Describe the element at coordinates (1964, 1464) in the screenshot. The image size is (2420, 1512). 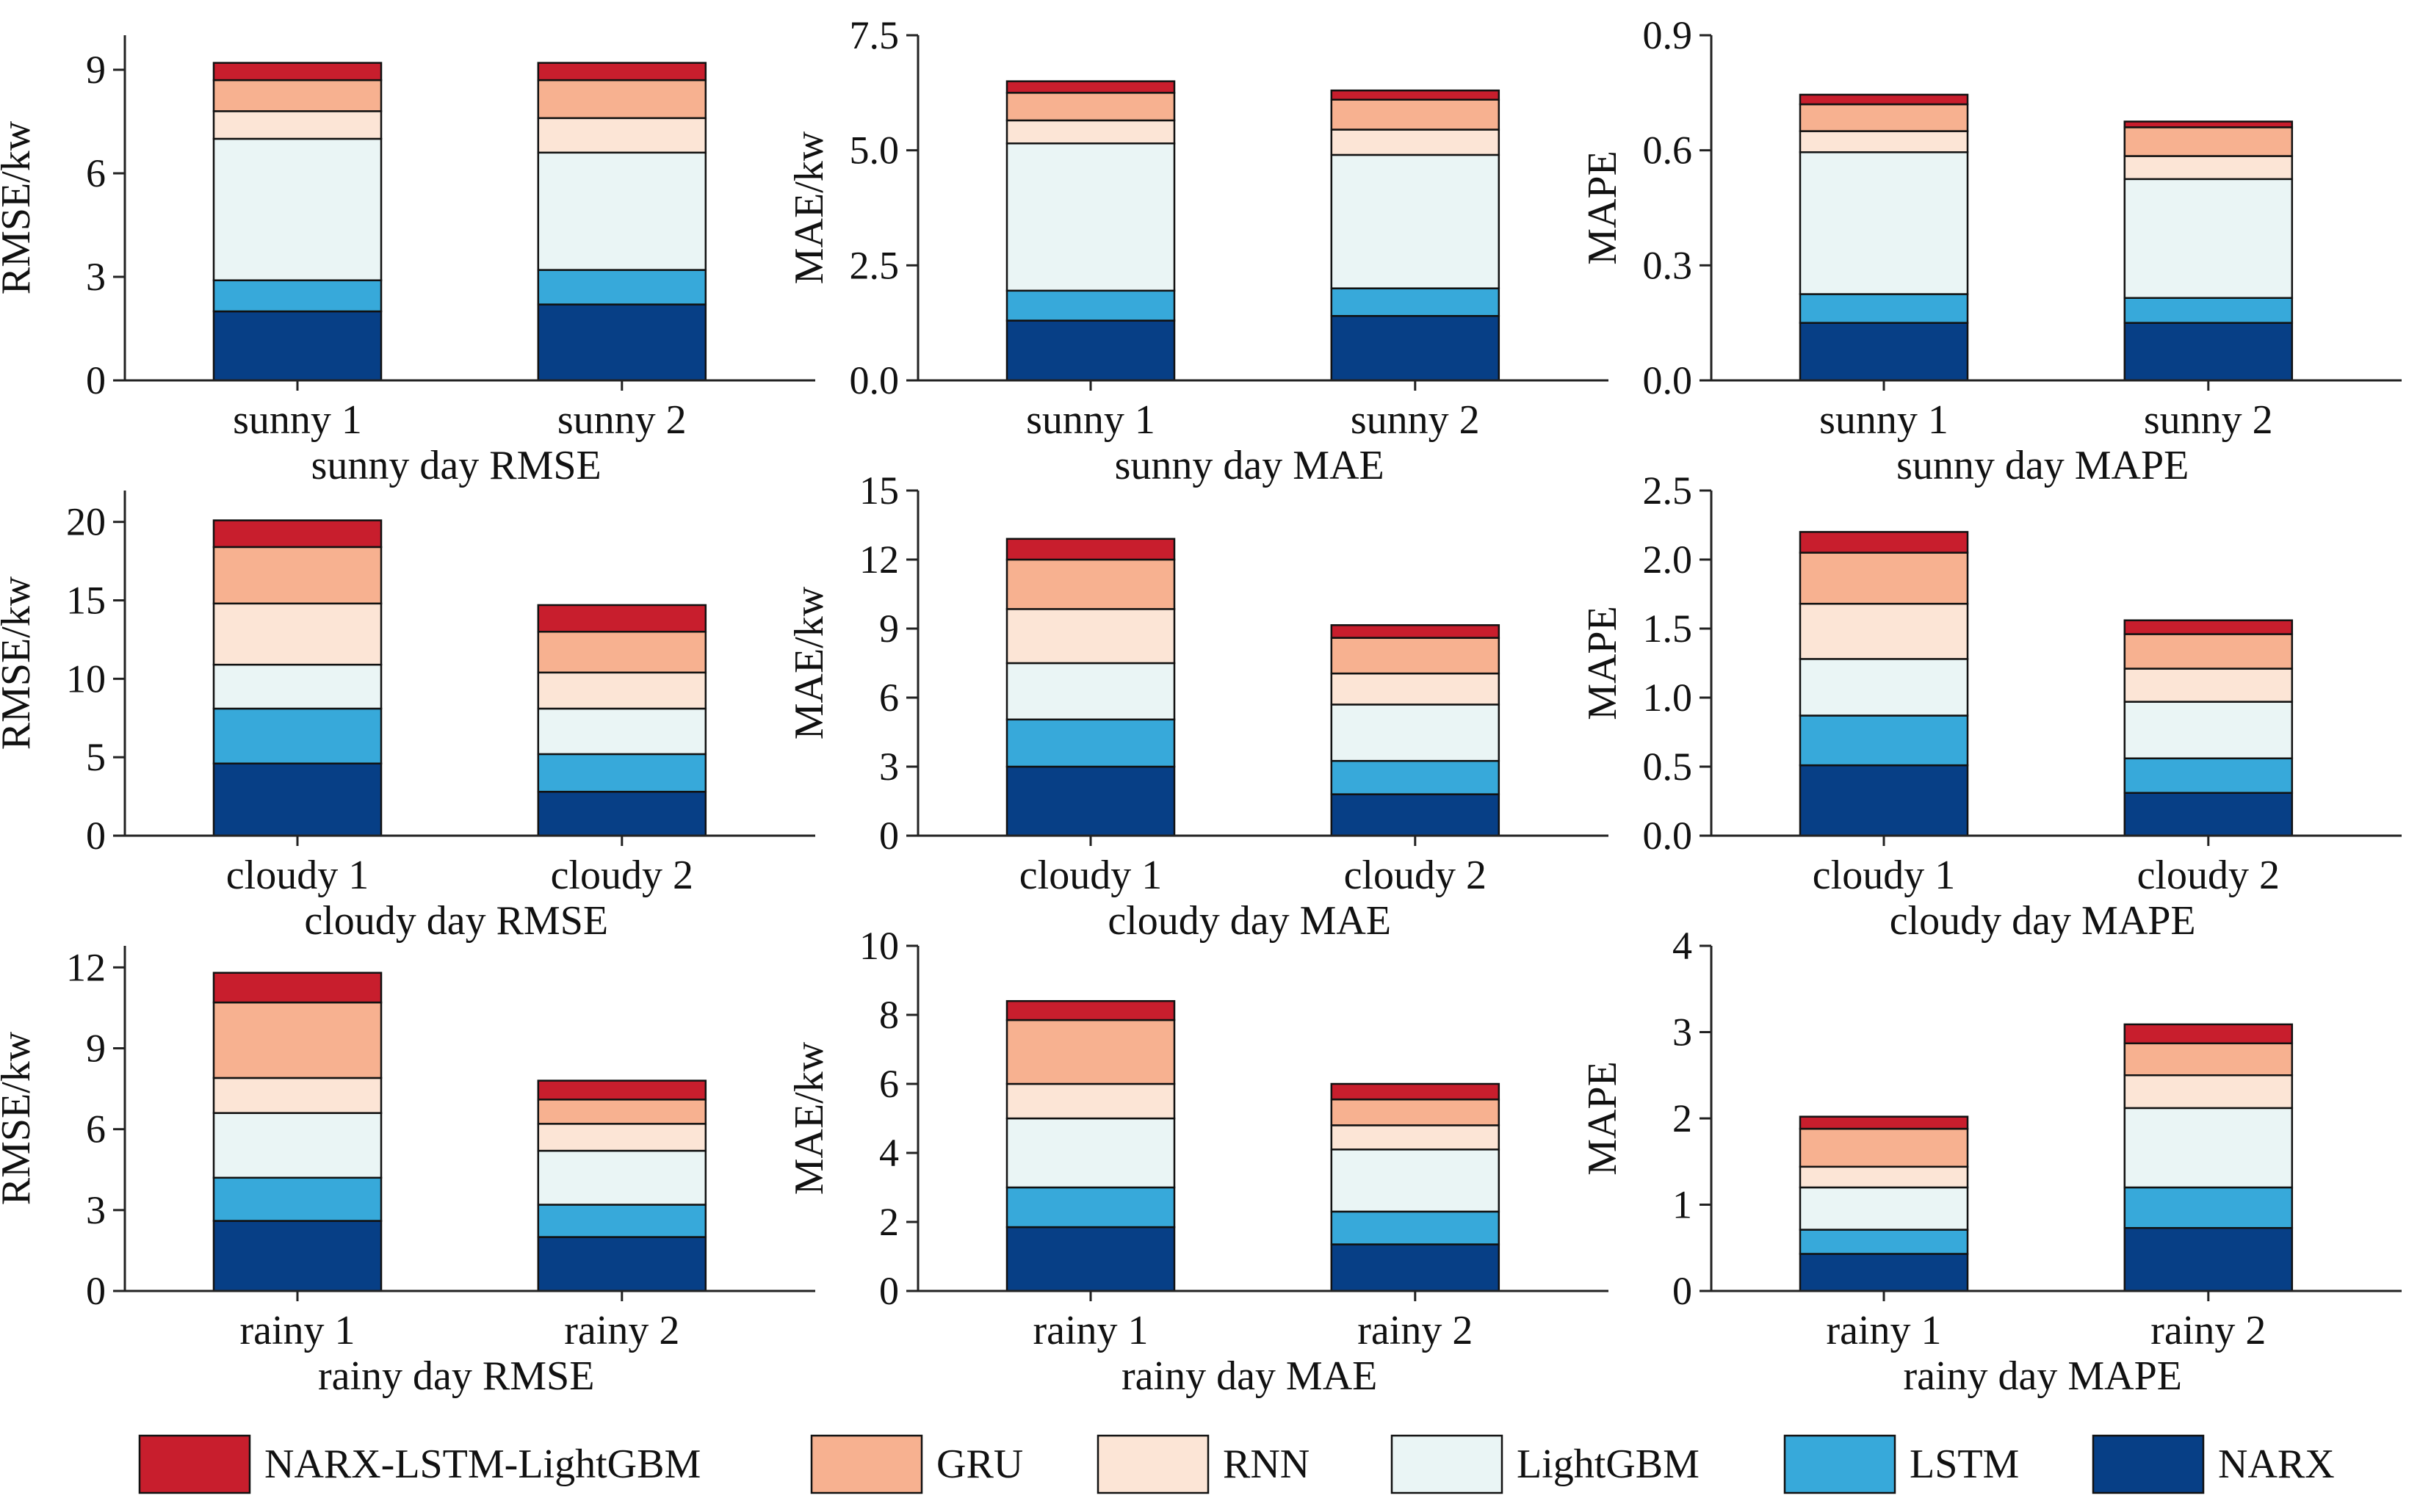
I see `legend-label: LSTM` at that location.